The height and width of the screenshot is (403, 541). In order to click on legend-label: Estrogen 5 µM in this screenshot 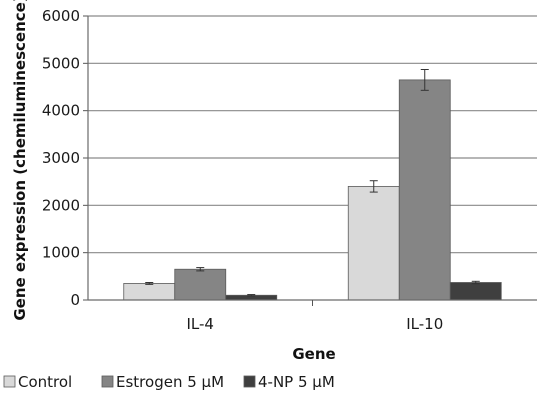, I will do `click(170, 382)`.